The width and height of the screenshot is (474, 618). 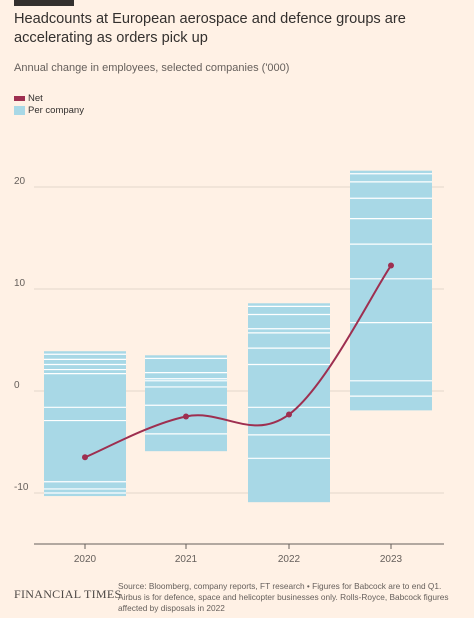 I want to click on x-tick-label: 2022, so click(x=289, y=559).